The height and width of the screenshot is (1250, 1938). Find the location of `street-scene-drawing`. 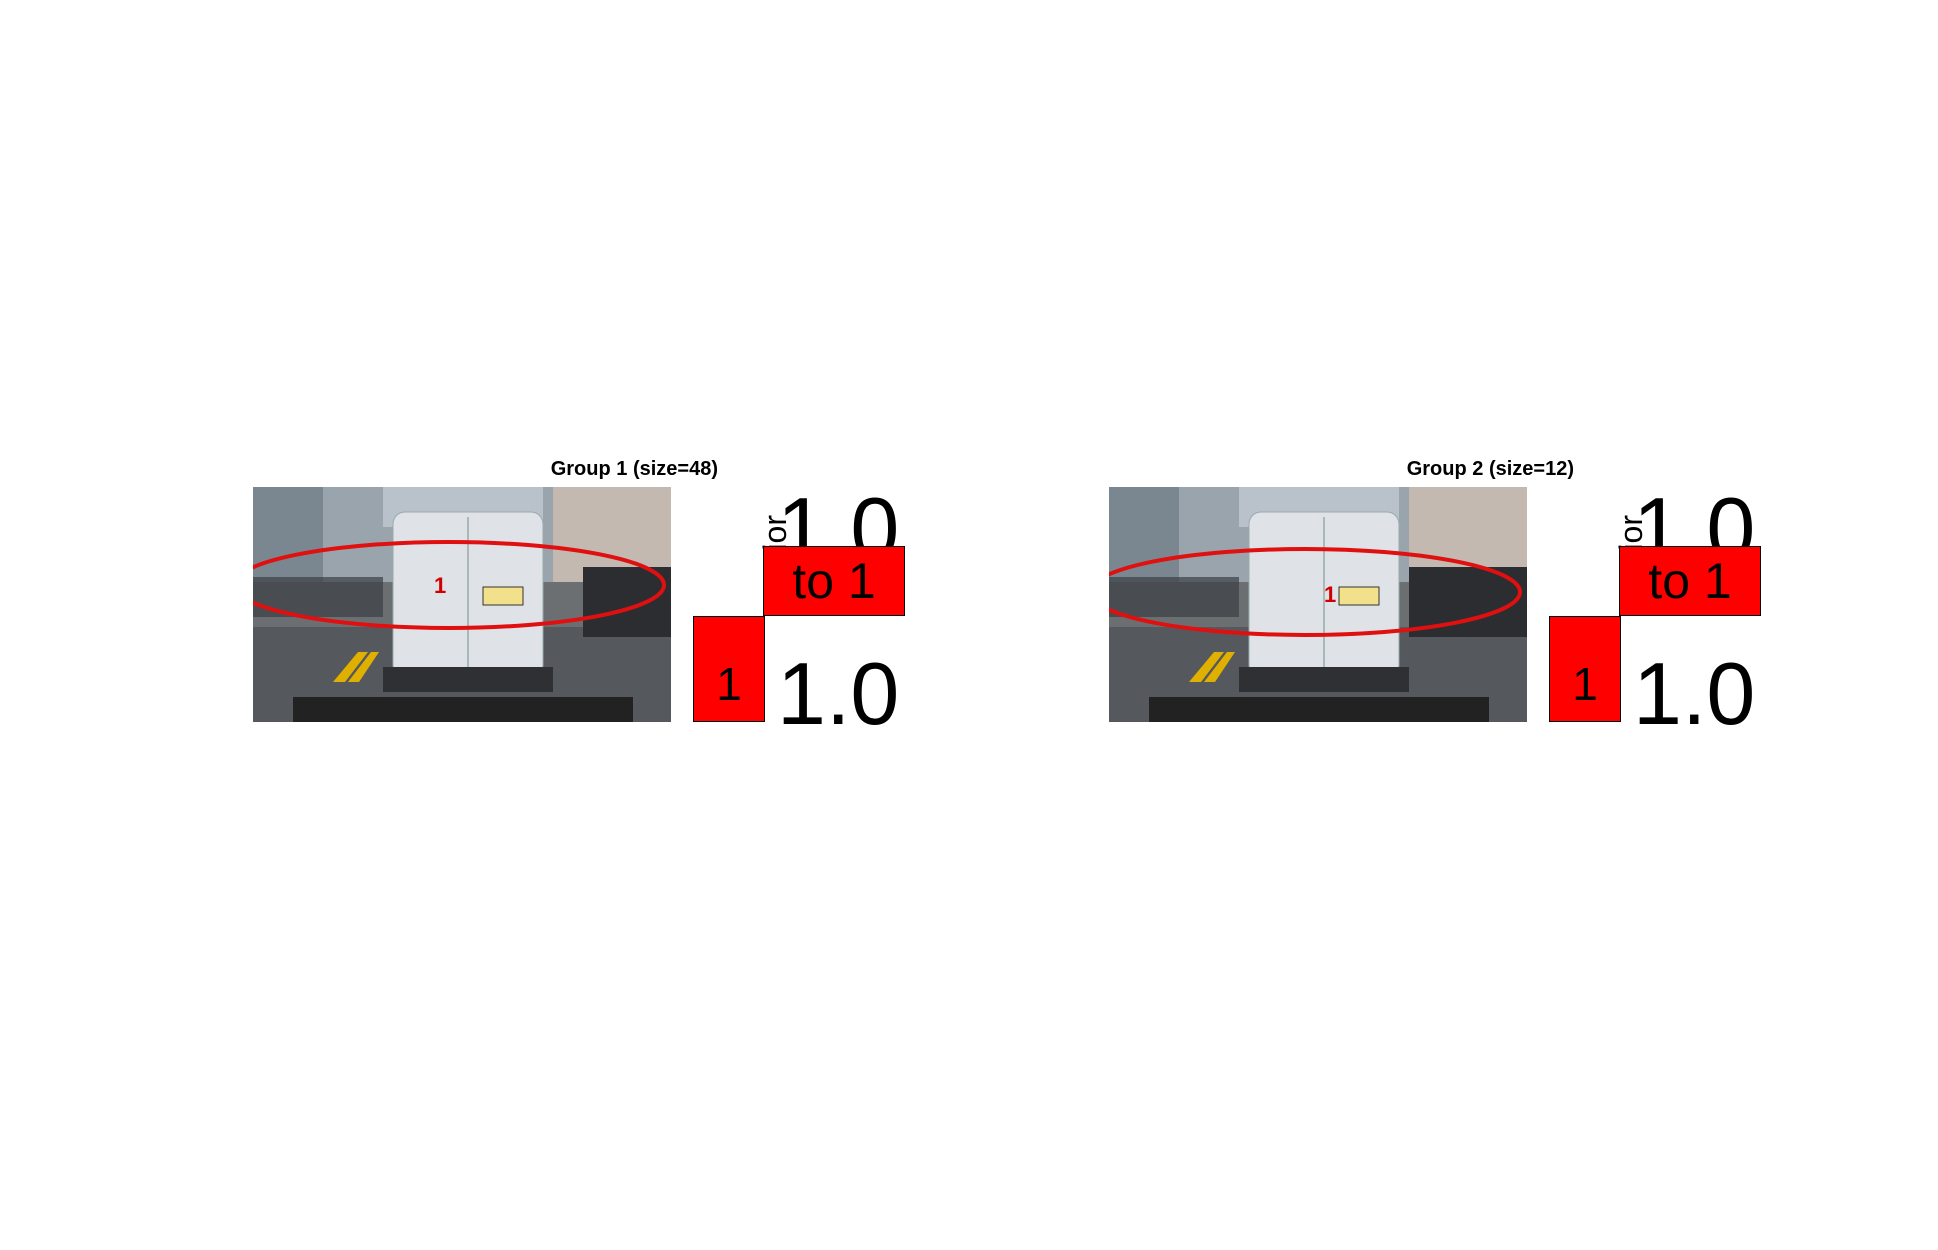

street-scene-drawing is located at coordinates (462, 604).